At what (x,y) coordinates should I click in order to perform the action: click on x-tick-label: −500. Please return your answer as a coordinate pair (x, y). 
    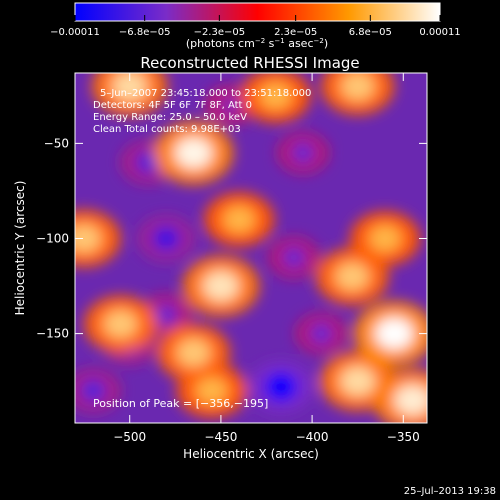
    Looking at the image, I should click on (129, 437).